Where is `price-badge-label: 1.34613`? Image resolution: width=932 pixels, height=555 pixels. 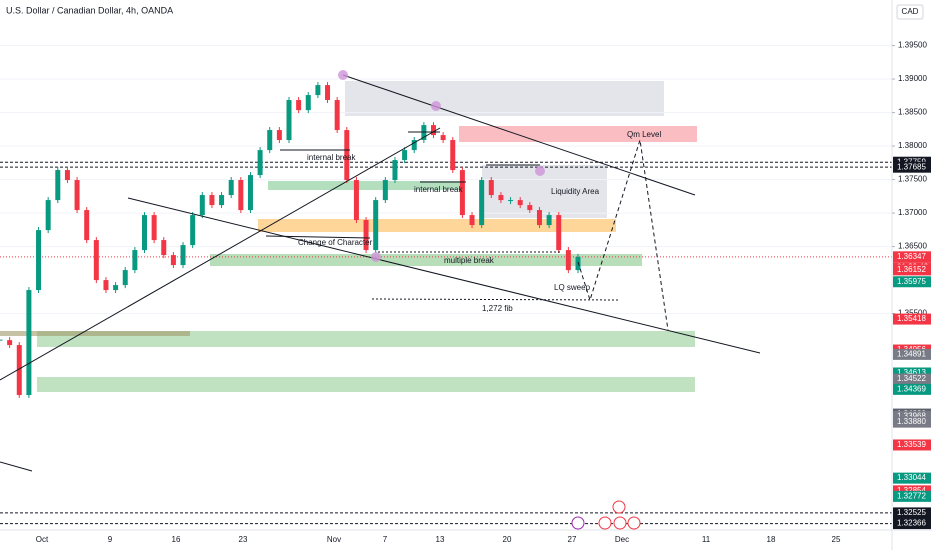 price-badge-label: 1.34613 is located at coordinates (911, 372).